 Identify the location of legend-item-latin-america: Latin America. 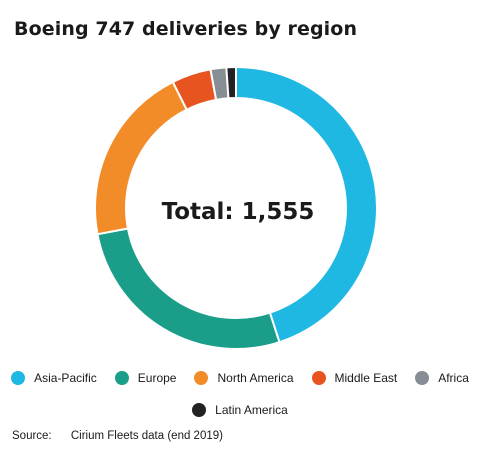
(240, 410).